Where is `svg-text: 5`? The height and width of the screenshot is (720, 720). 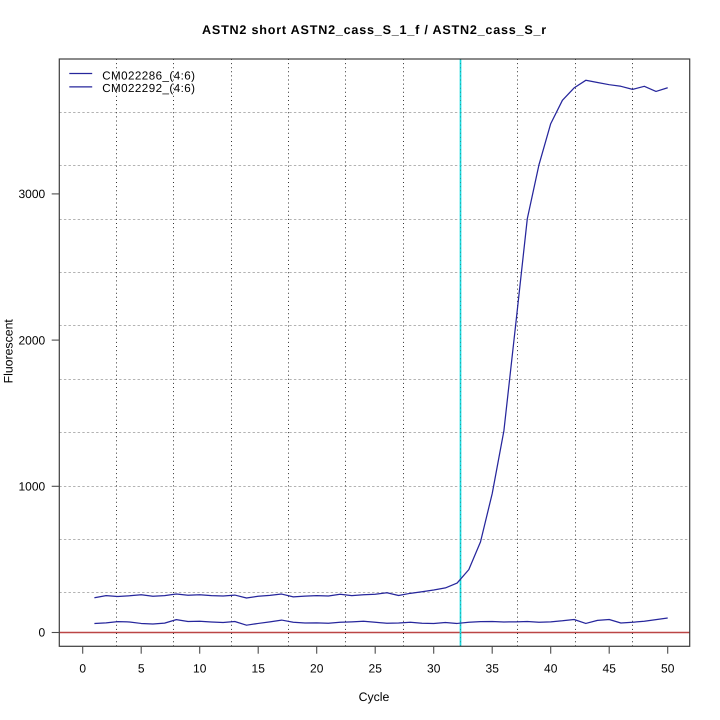
svg-text: 5 is located at coordinates (141, 668).